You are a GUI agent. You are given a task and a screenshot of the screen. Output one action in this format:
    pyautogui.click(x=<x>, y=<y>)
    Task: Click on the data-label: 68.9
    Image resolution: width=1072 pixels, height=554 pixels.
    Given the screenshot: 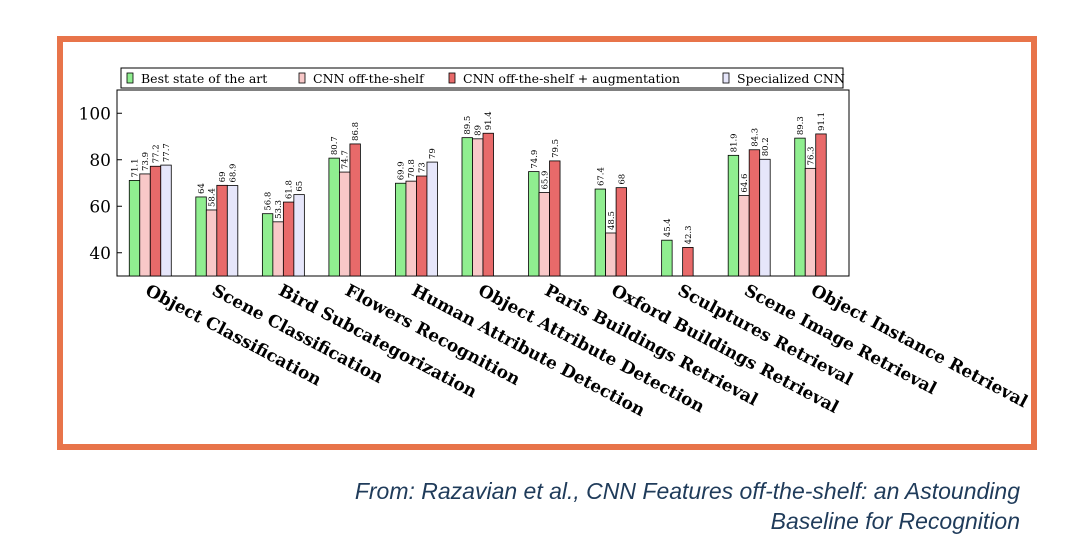 What is the action you would take?
    pyautogui.click(x=234, y=173)
    